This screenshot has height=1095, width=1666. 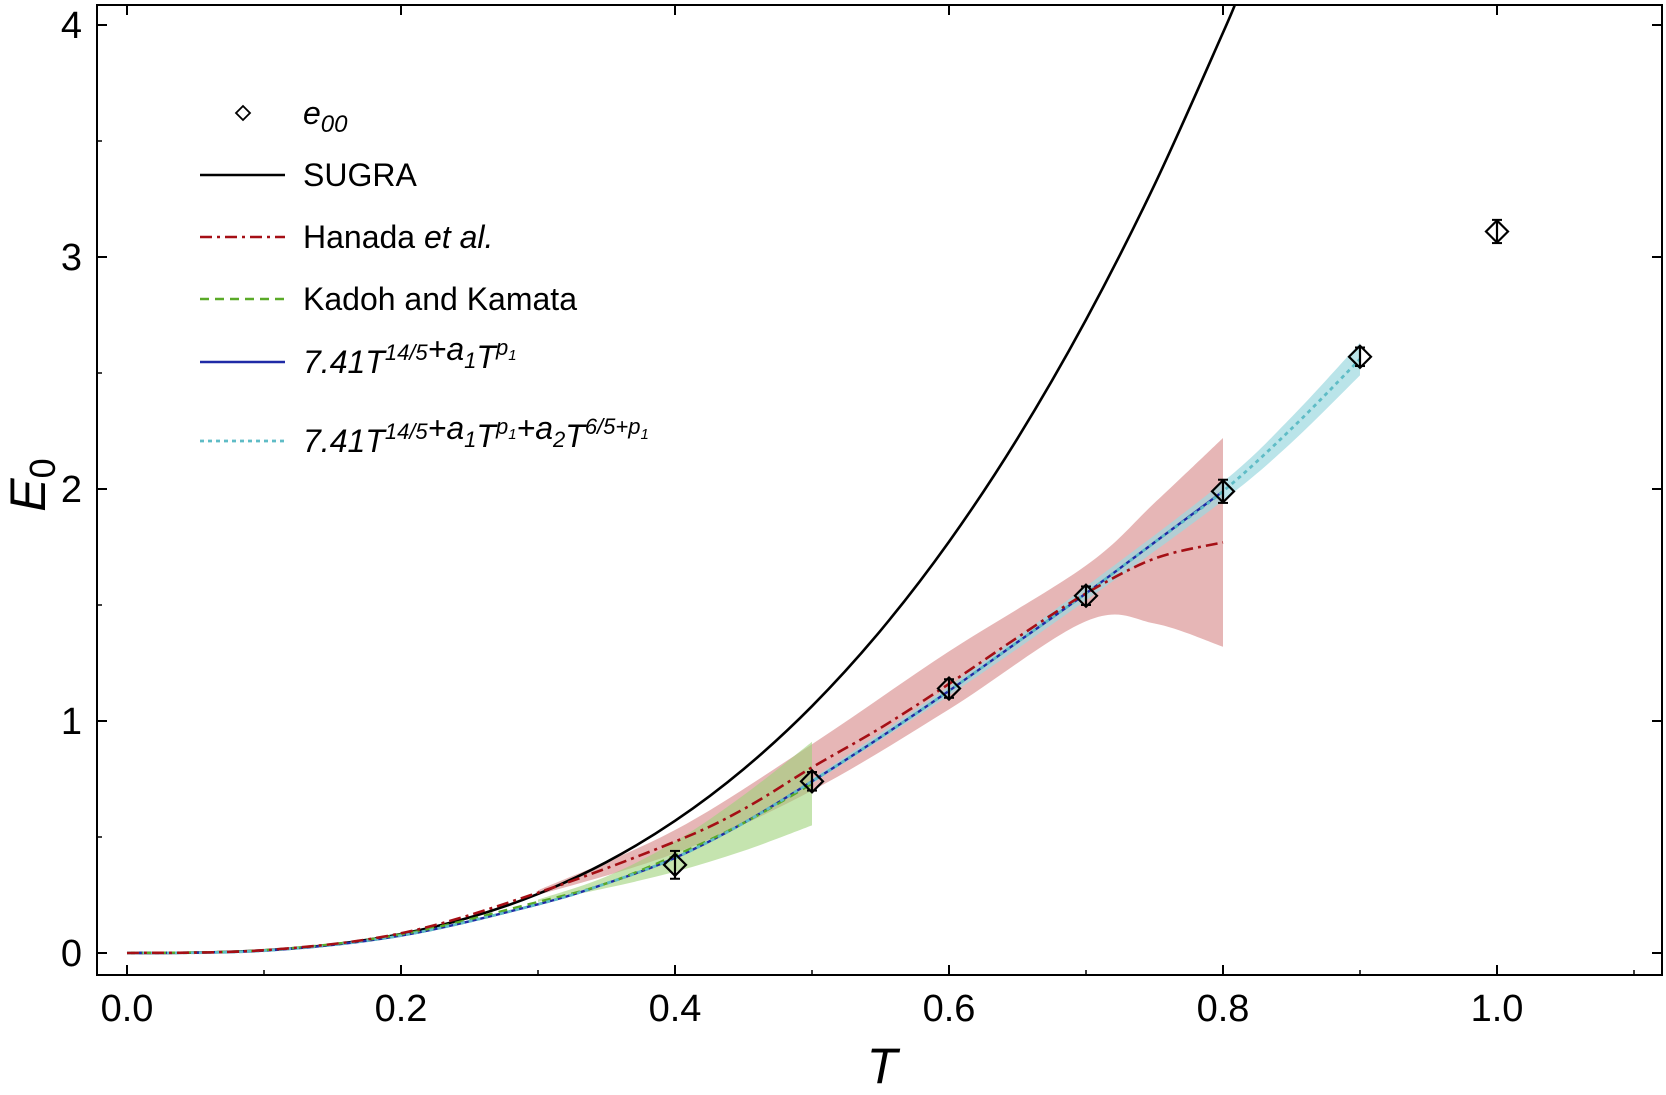 What do you see at coordinates (401, 1009) in the screenshot?
I see `x-tick-label: 0.2` at bounding box center [401, 1009].